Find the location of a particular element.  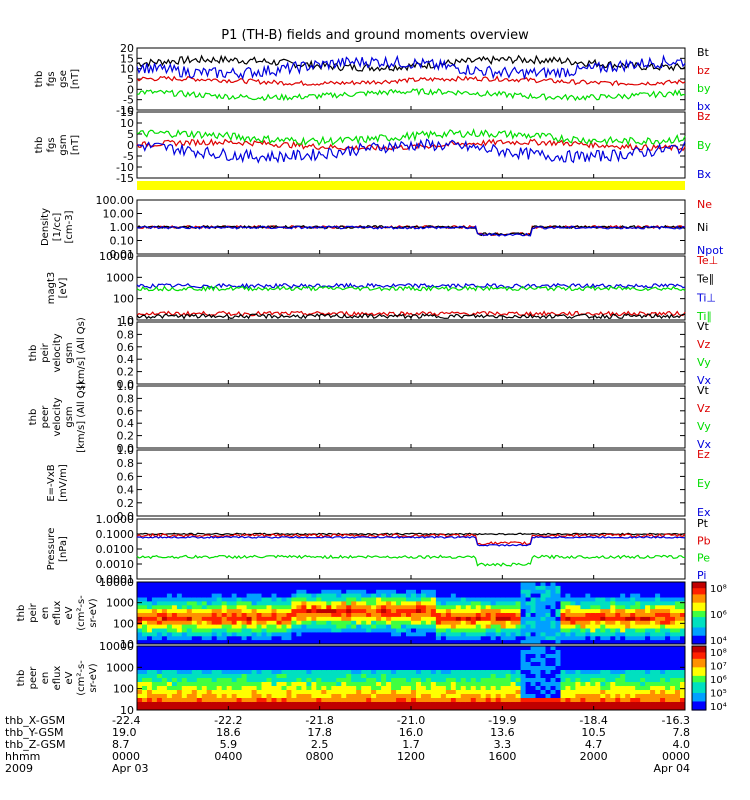

series-line-By is located at coordinates (411, 137).